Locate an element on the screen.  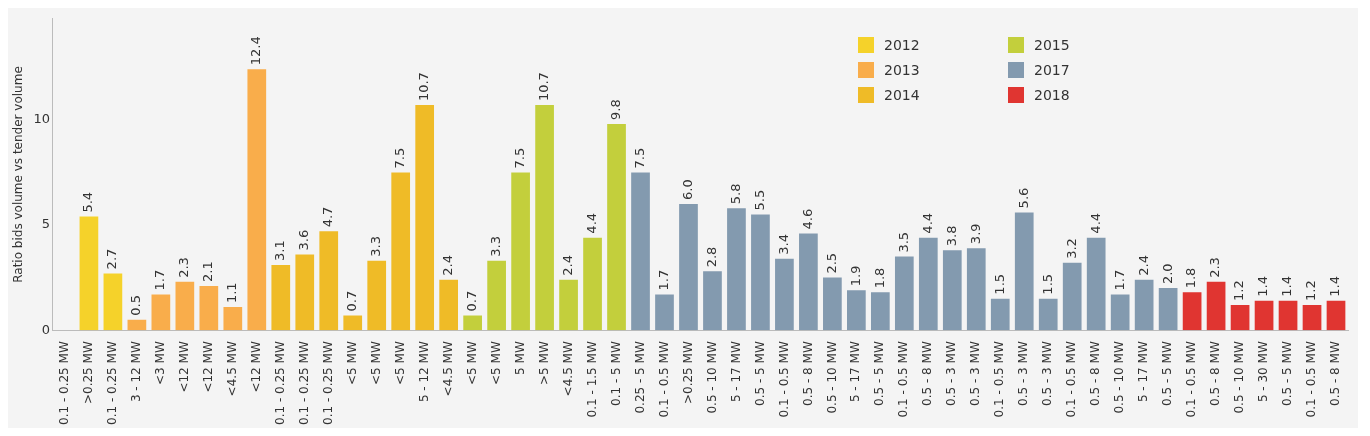
data-label: 3.6 is located at coordinates (304, 240).